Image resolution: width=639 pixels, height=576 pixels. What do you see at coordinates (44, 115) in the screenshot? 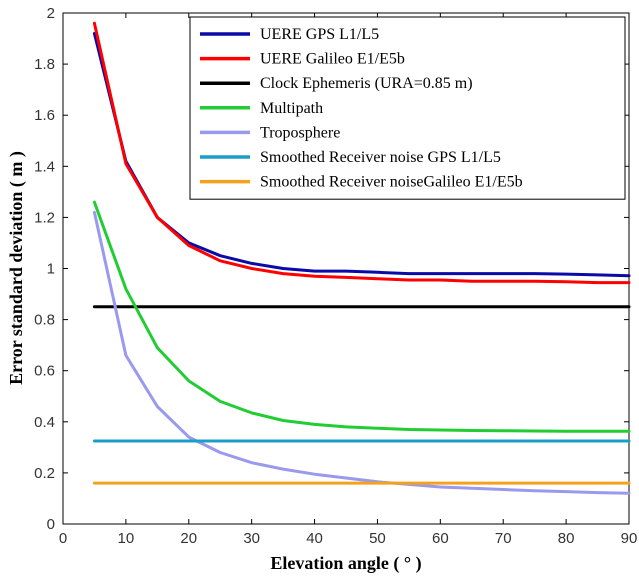
I see `y-tick-label: 1.6` at bounding box center [44, 115].